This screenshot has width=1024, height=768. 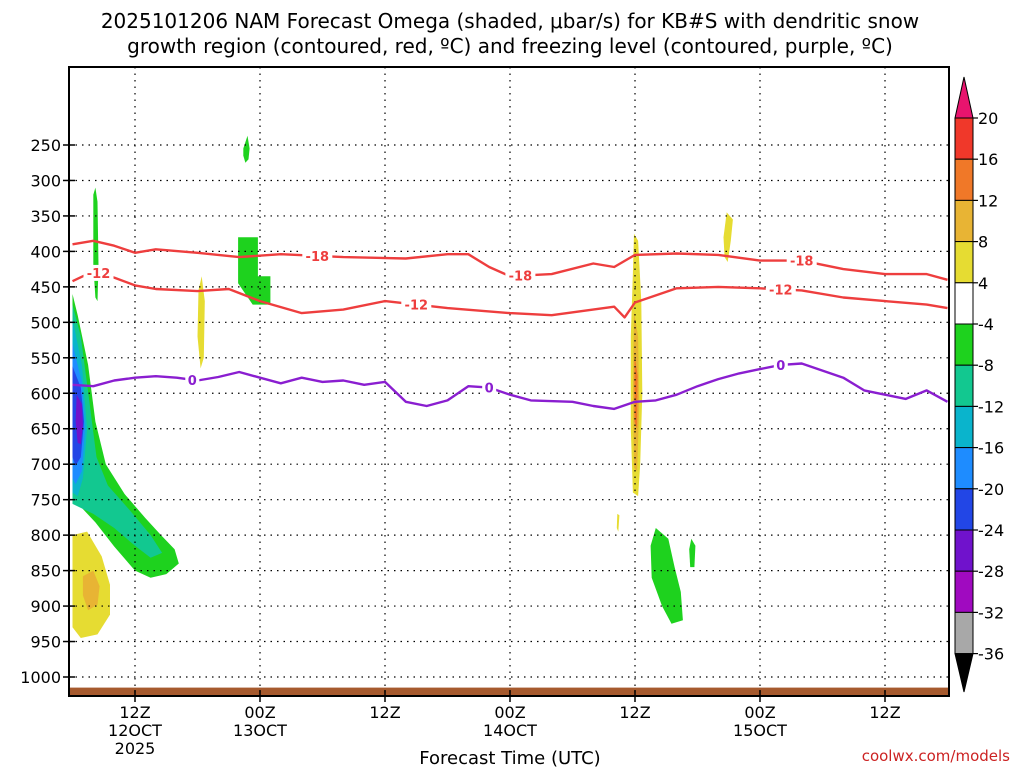 What do you see at coordinates (760, 730) in the screenshot?
I see `x-tick-label2-66: 15OCT` at bounding box center [760, 730].